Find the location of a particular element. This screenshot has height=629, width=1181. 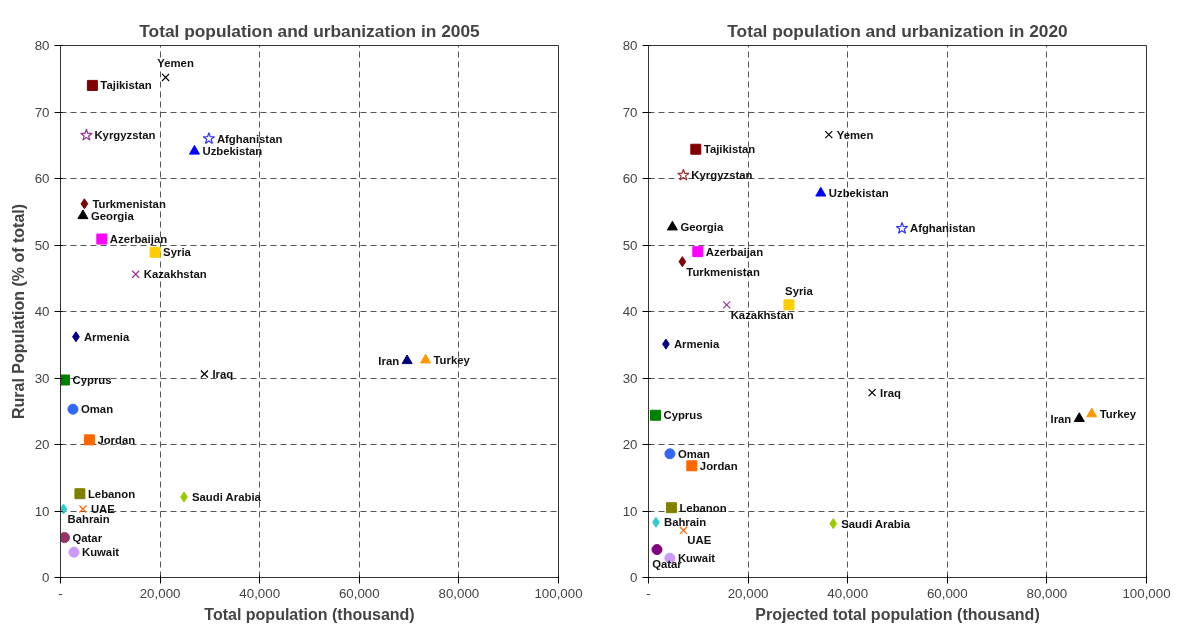

x-tick-label: 40,000 is located at coordinates (848, 593).